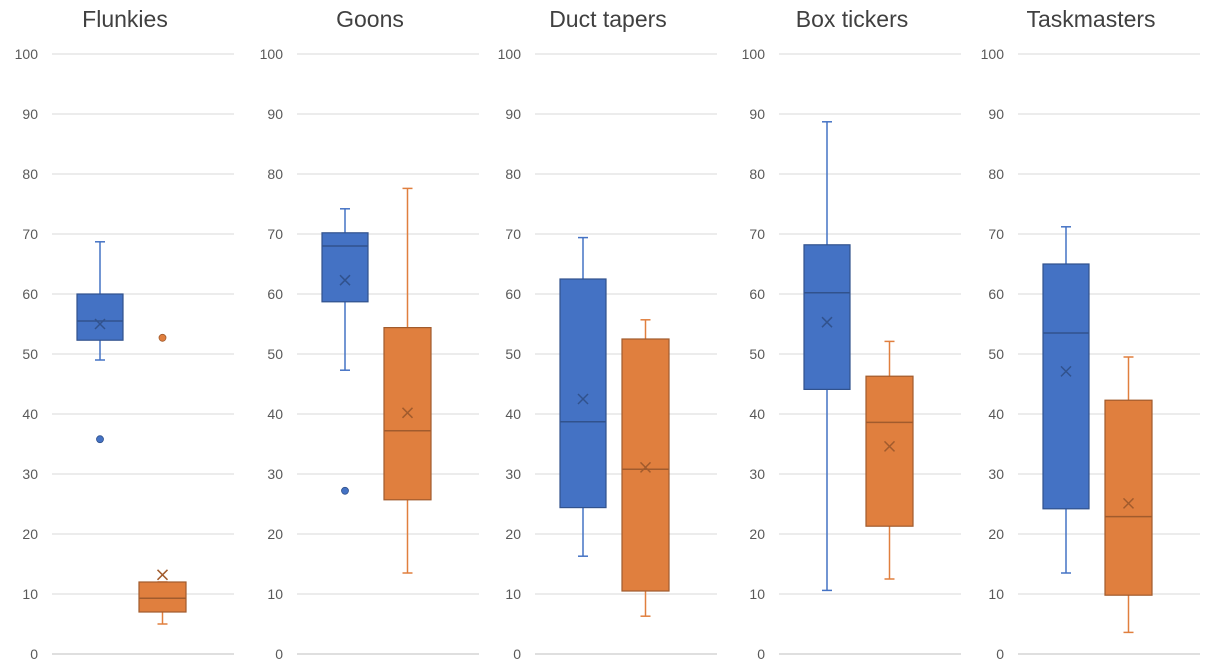  What do you see at coordinates (1091, 19) in the screenshot?
I see `chart-title: Taskmasters` at bounding box center [1091, 19].